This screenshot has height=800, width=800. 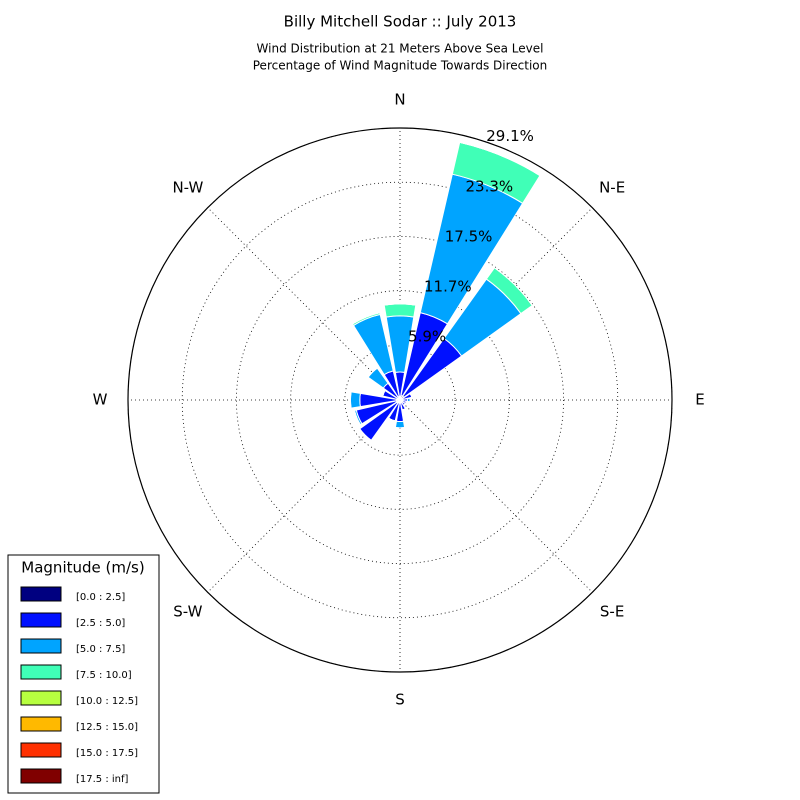 I want to click on ring-label: 5.9%, so click(x=427, y=337).